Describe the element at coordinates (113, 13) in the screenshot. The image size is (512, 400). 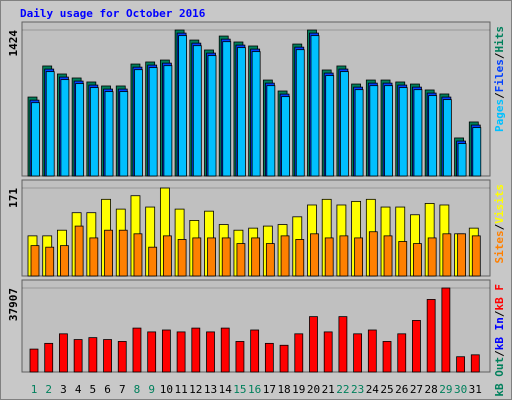
I see `chart-title: Daily usage for October 2016` at that location.